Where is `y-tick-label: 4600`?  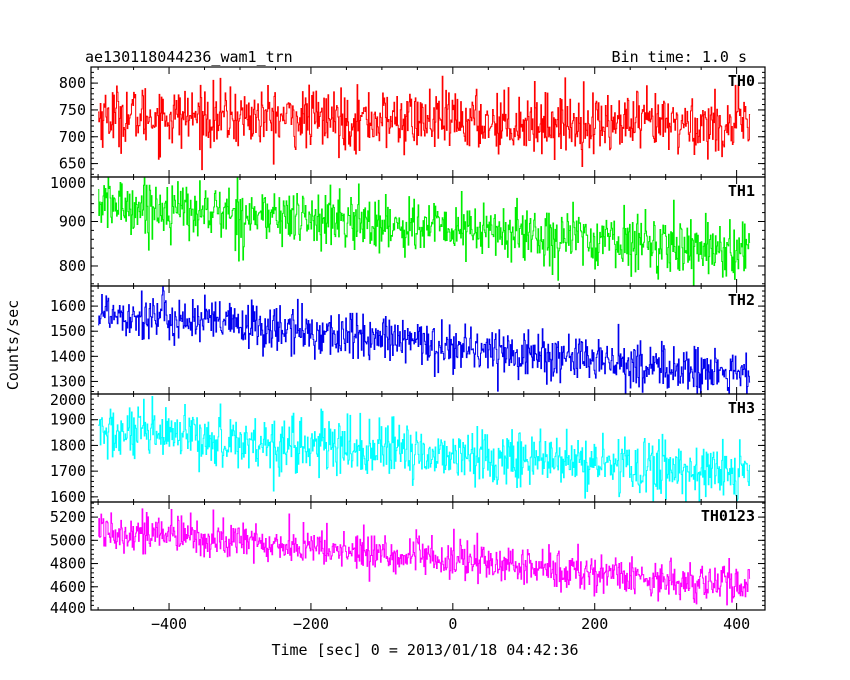
y-tick-label: 4600 is located at coordinates (68, 587).